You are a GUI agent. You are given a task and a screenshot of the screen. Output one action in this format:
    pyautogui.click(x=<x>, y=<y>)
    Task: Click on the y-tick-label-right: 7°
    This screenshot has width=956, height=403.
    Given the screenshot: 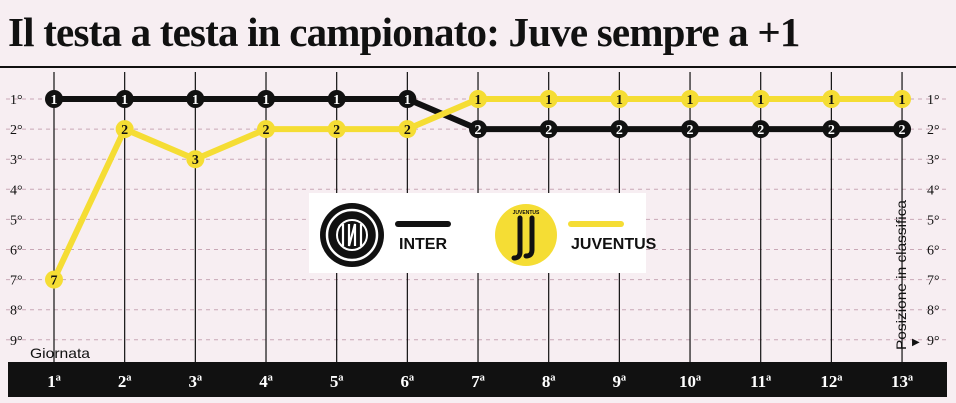 What is the action you would take?
    pyautogui.click(x=933, y=281)
    